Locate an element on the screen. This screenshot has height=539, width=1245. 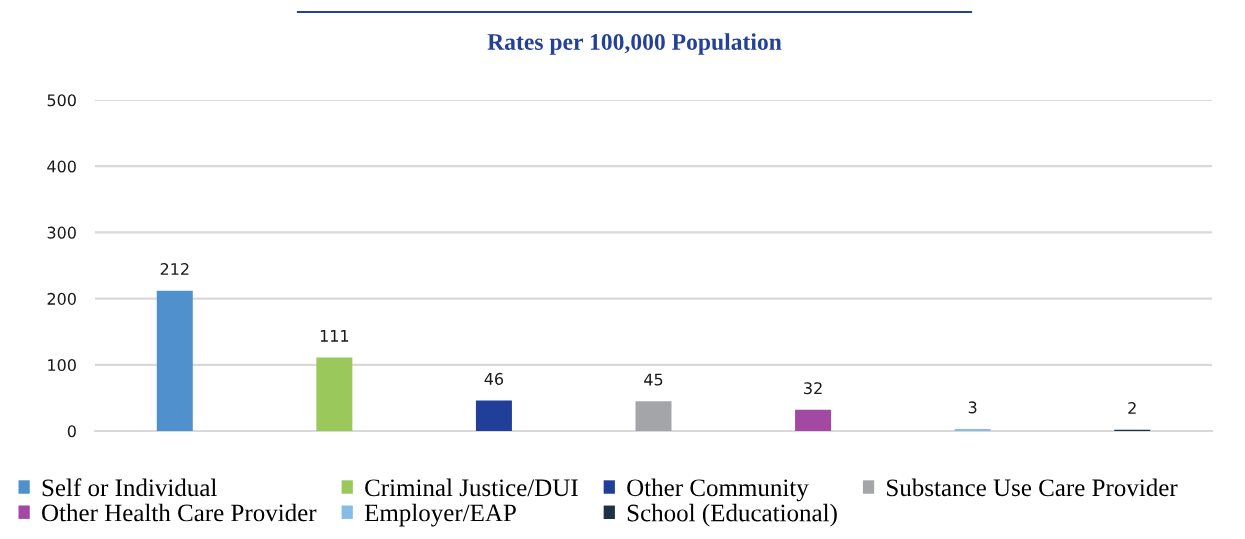
data-label: 45 is located at coordinates (653, 379).